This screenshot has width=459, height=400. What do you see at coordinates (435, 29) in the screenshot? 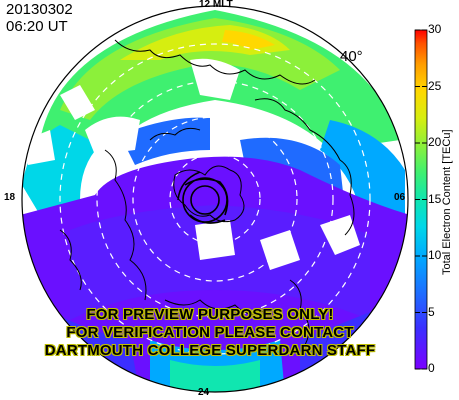
I see `colorbar-tick-label: 30` at bounding box center [435, 29].